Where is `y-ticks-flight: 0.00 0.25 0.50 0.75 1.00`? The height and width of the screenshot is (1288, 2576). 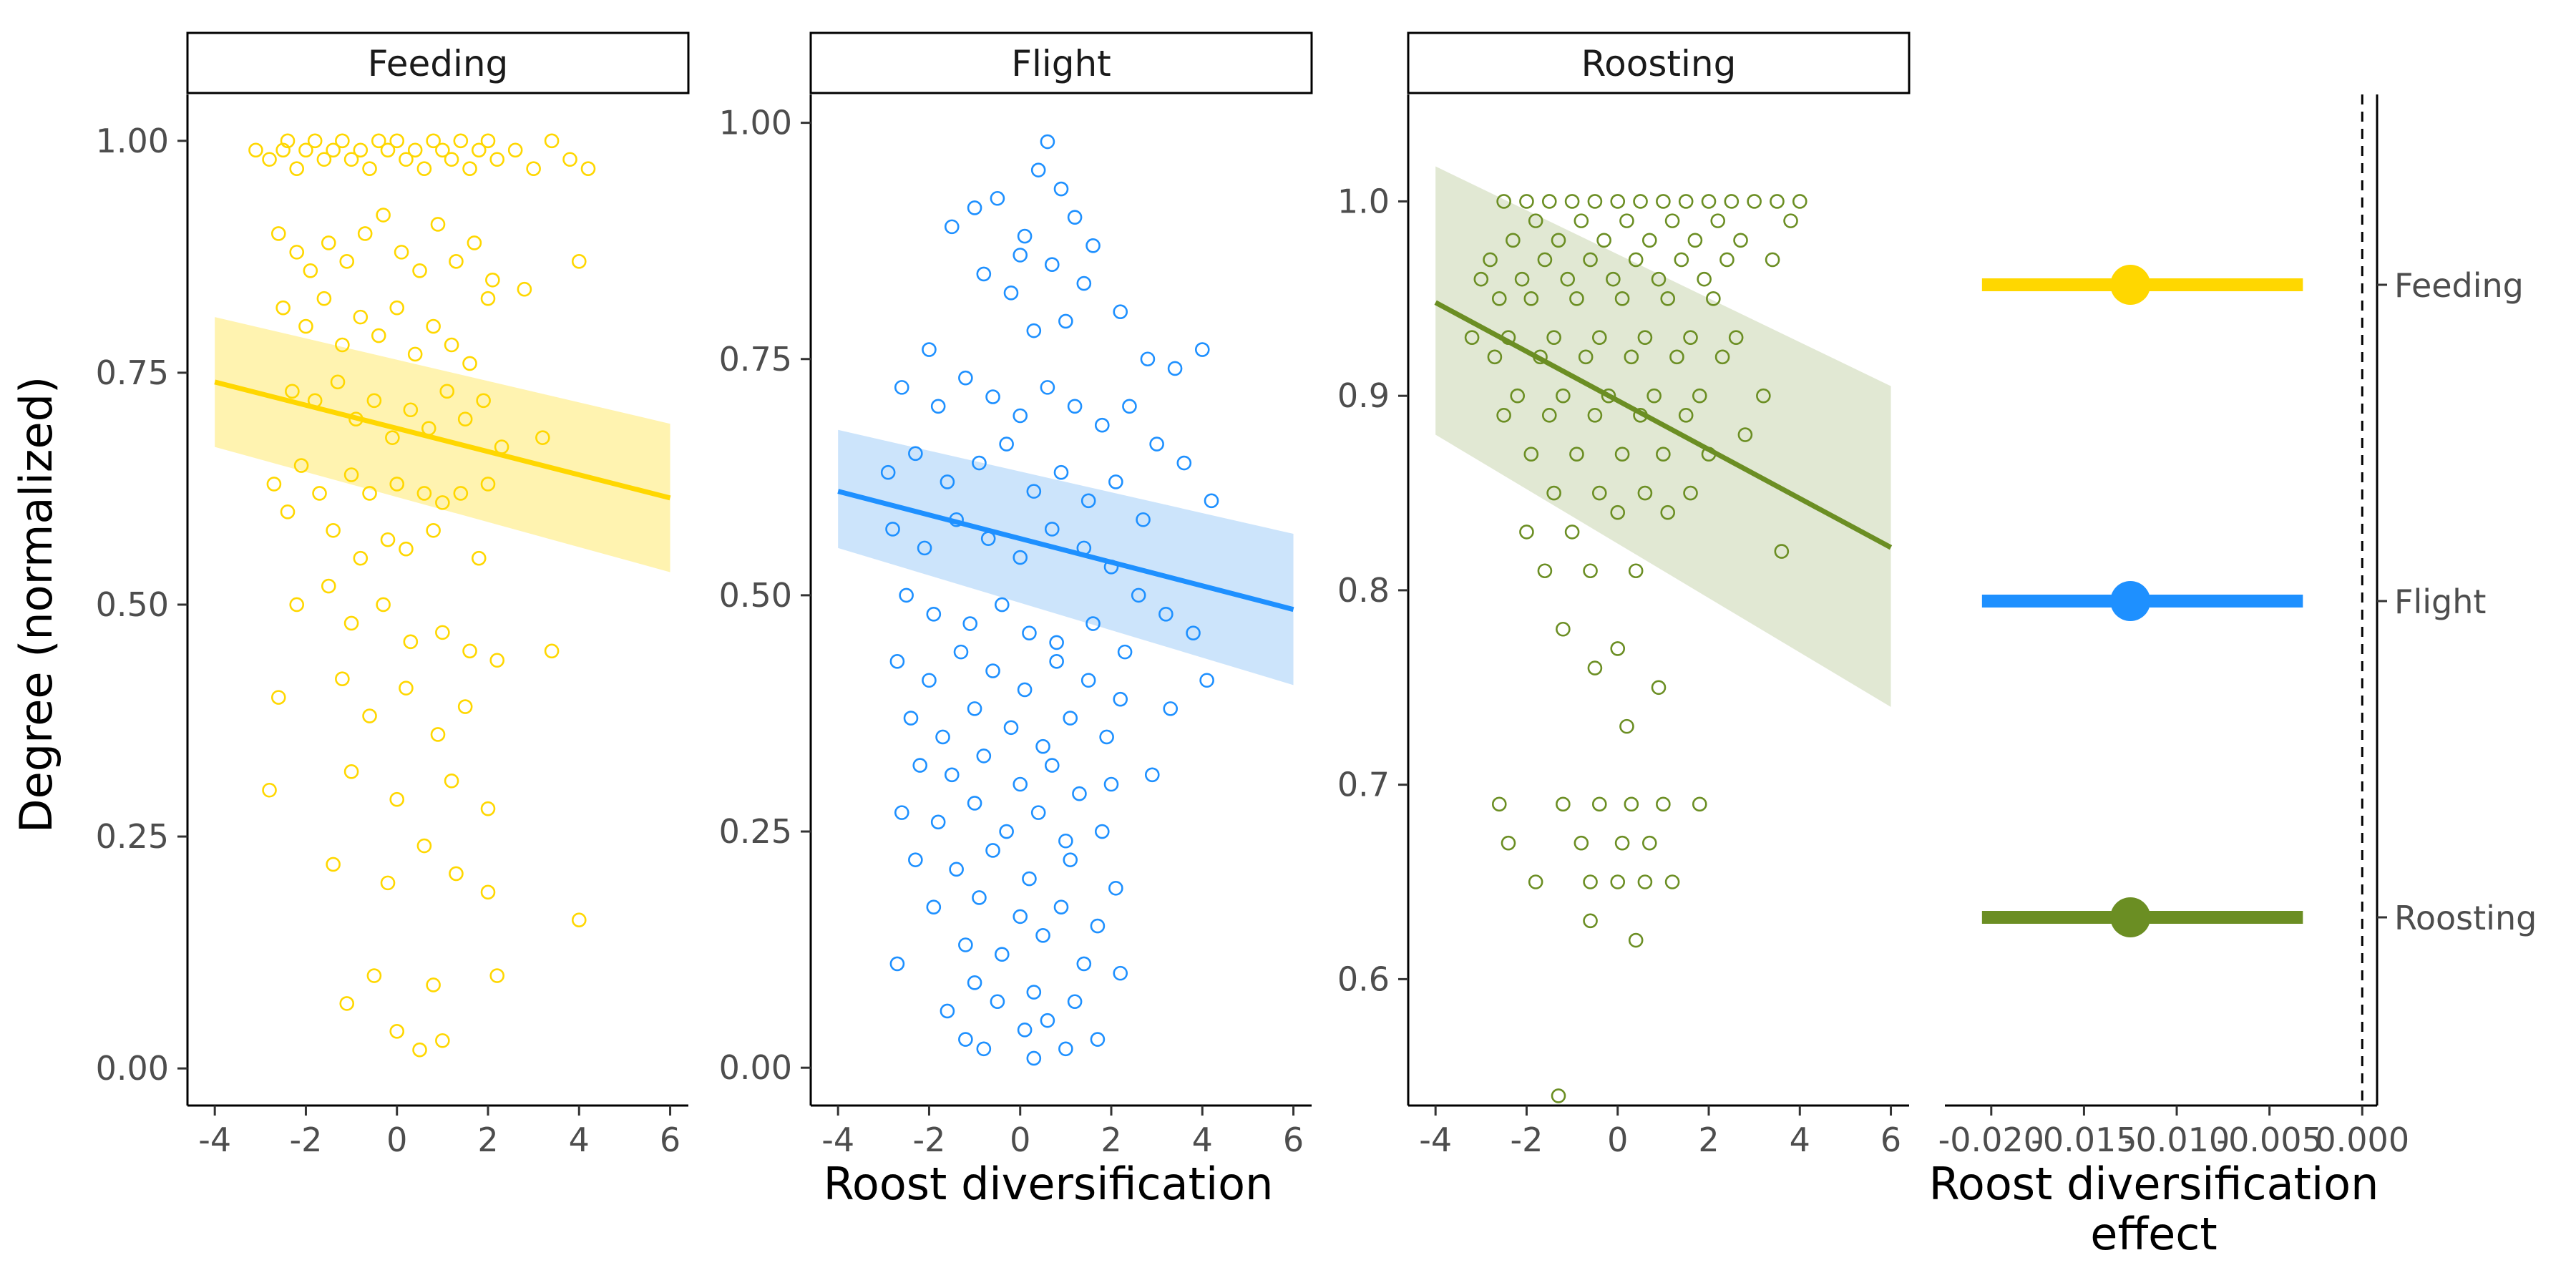
y-ticks-flight: 0.00 0.25 0.50 0.75 1.00 is located at coordinates (765, 595).